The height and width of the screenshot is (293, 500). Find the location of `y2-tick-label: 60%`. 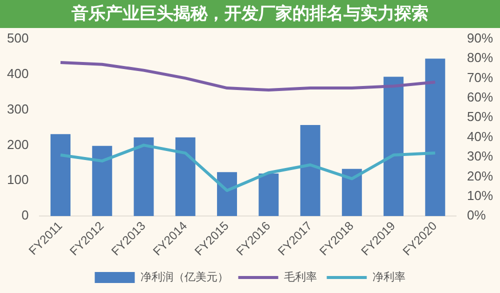

y2-tick-label: 60% is located at coordinates (480, 96).